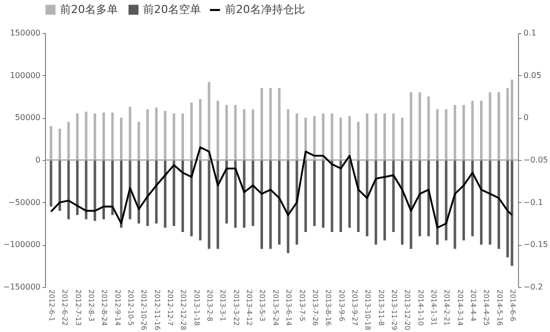  What do you see at coordinates (526, 117) in the screenshot?
I see `y2-tick-label: 0` at bounding box center [526, 117].